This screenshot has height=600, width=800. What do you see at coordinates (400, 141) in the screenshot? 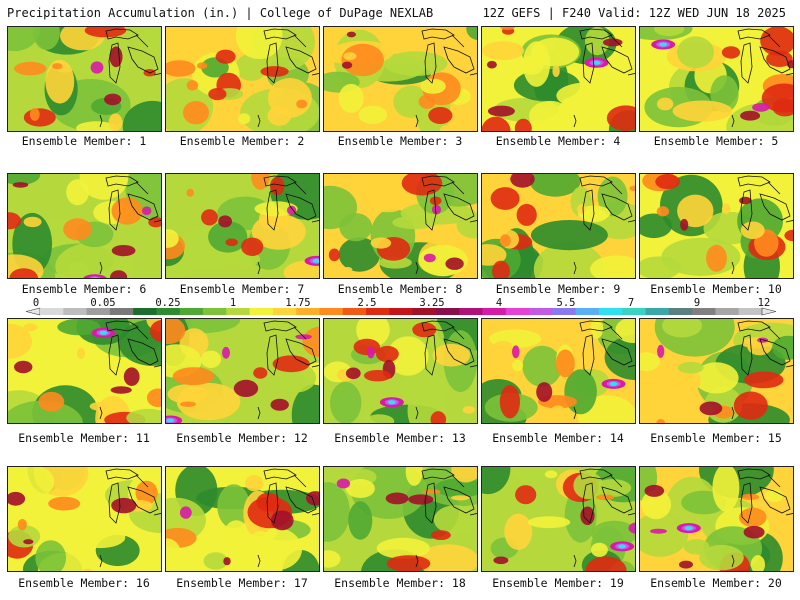
I see `member-caption: Ensemble Member: 3` at bounding box center [400, 141].